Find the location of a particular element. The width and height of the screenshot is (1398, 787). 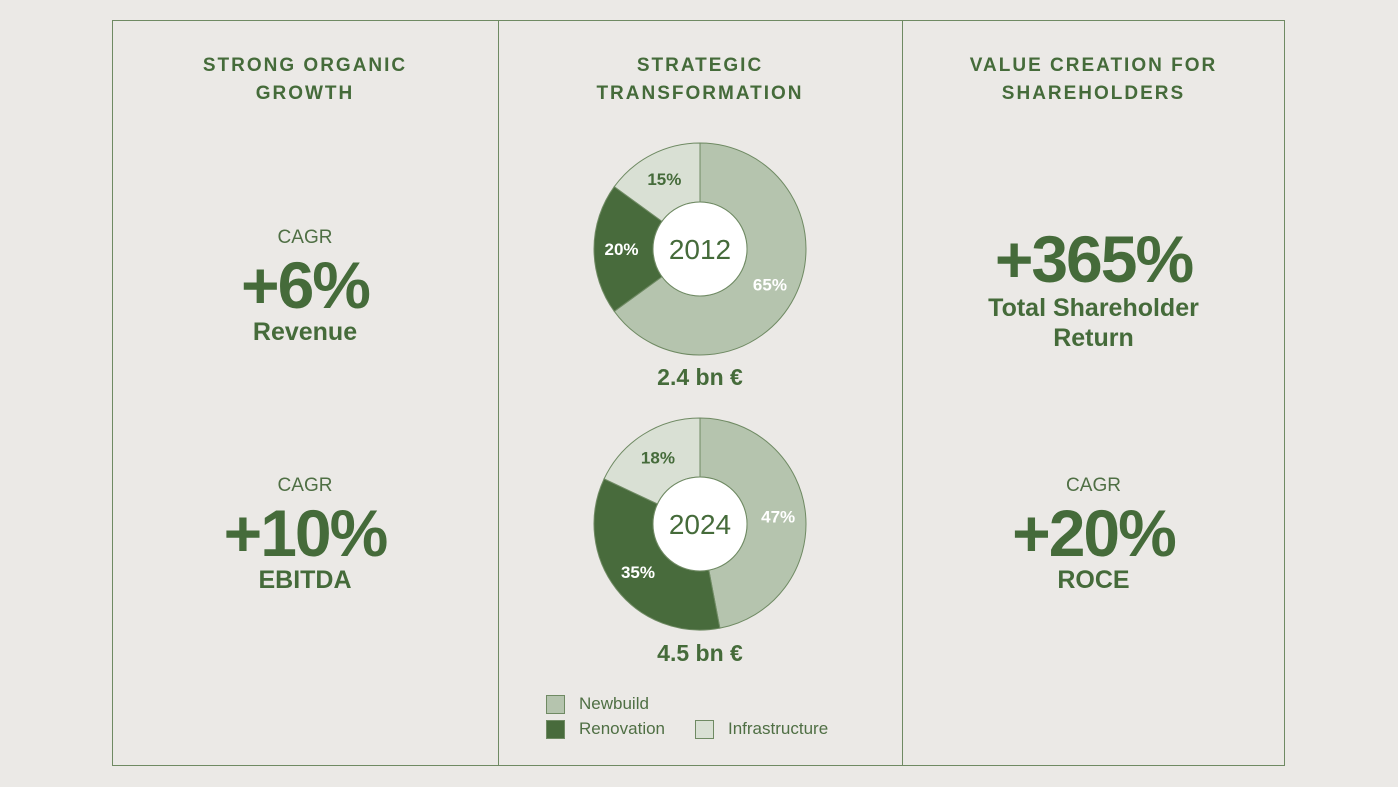

panel-heading: VALUE CREATION FOR SHAREHOLDERS is located at coordinates (1093, 80).